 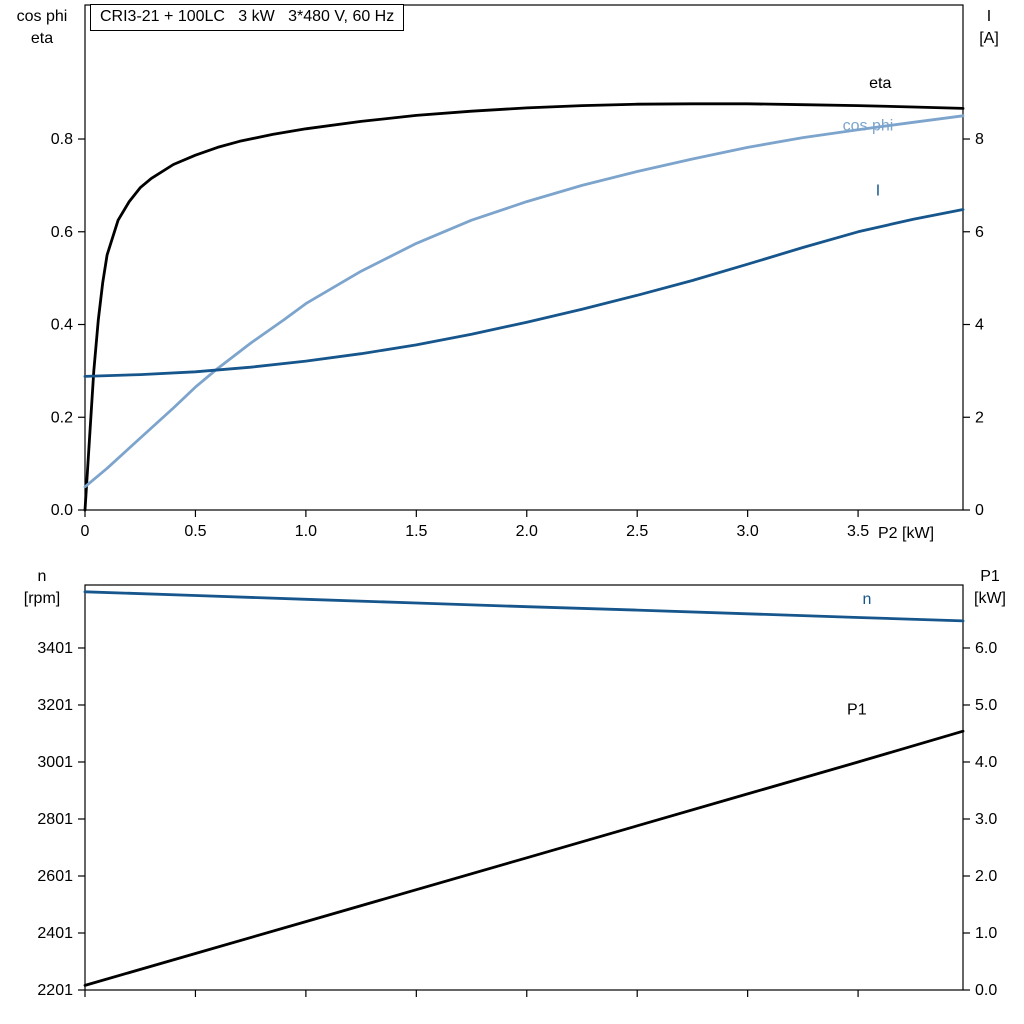 I want to click on x-tick-label: 1.0, so click(x=306, y=531).